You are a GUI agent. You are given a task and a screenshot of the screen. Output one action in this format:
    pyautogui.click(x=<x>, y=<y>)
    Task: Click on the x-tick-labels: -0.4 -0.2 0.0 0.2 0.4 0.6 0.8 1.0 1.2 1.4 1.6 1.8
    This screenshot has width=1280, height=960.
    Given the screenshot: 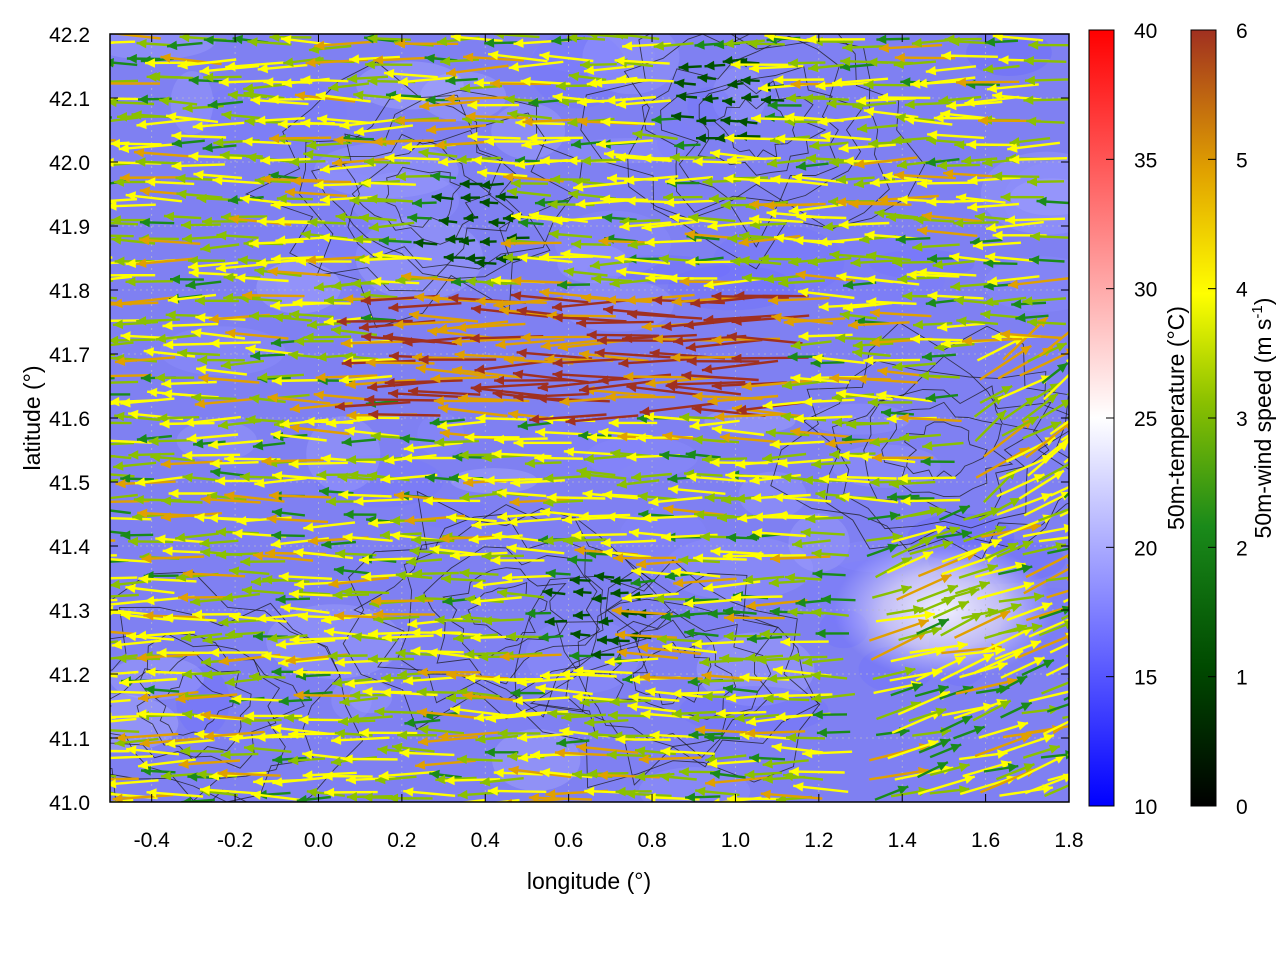 What is the action you would take?
    pyautogui.click(x=609, y=840)
    